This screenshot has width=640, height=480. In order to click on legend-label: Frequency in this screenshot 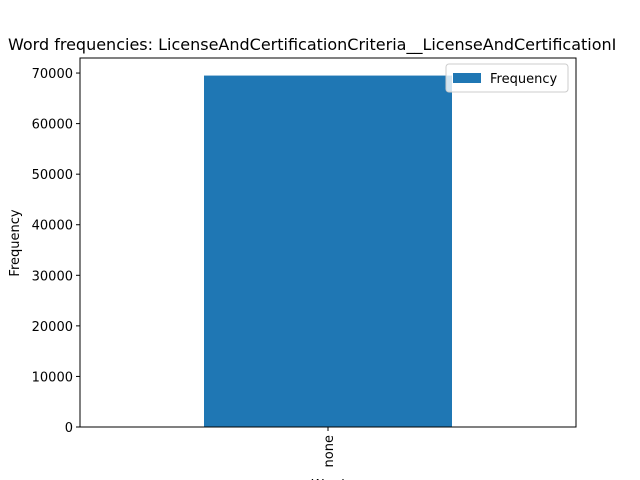, I will do `click(523, 79)`.